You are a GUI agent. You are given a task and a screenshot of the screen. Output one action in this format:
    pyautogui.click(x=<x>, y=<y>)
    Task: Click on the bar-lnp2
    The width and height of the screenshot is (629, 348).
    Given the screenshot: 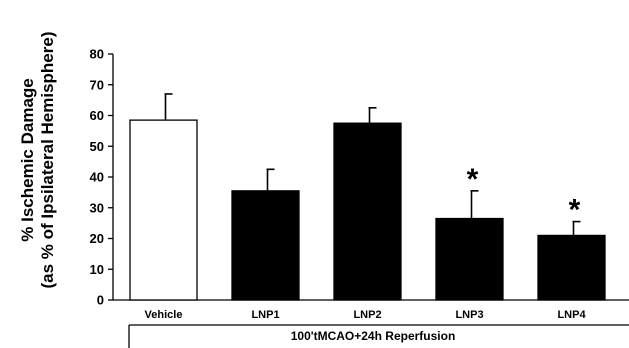 What is the action you would take?
    pyautogui.click(x=367, y=211)
    